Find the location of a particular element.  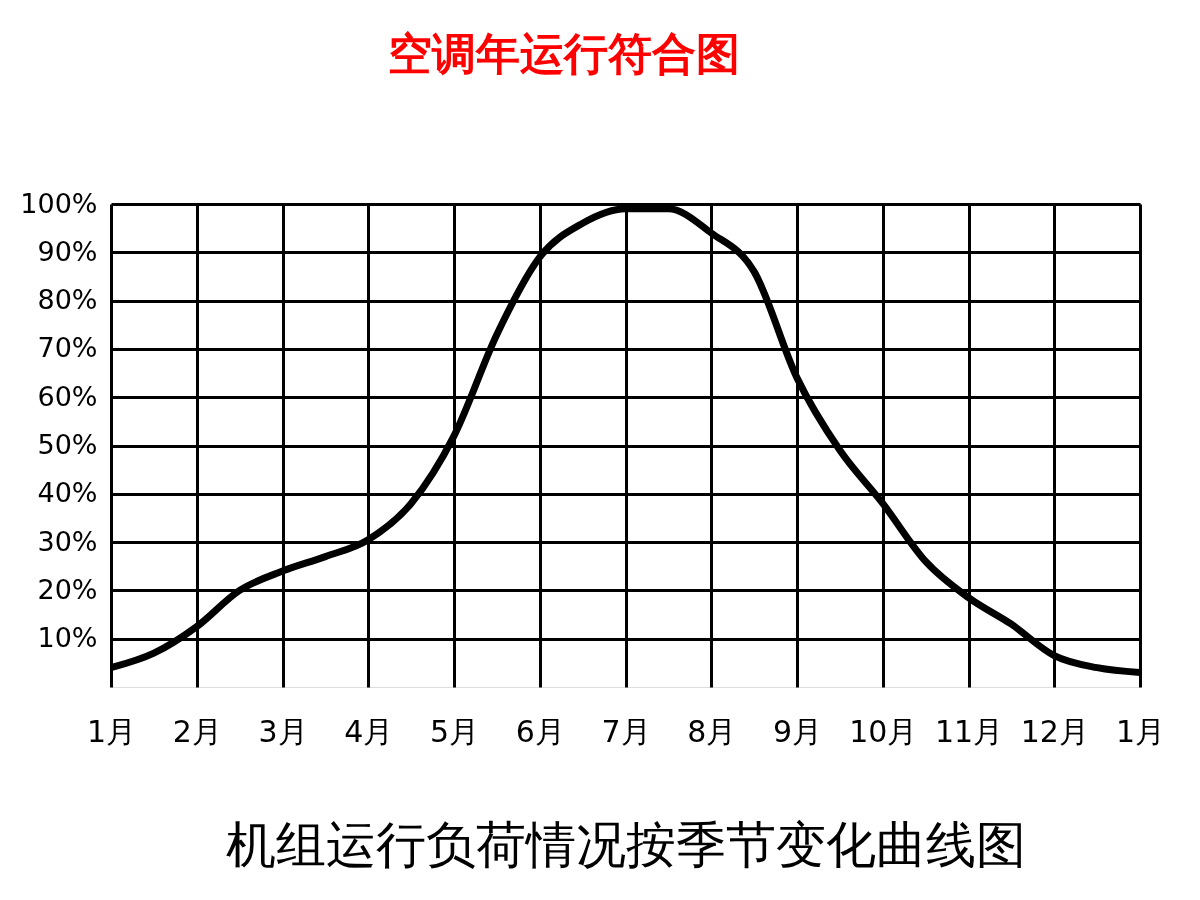

x-tick-label: 11月 is located at coordinates (969, 731).